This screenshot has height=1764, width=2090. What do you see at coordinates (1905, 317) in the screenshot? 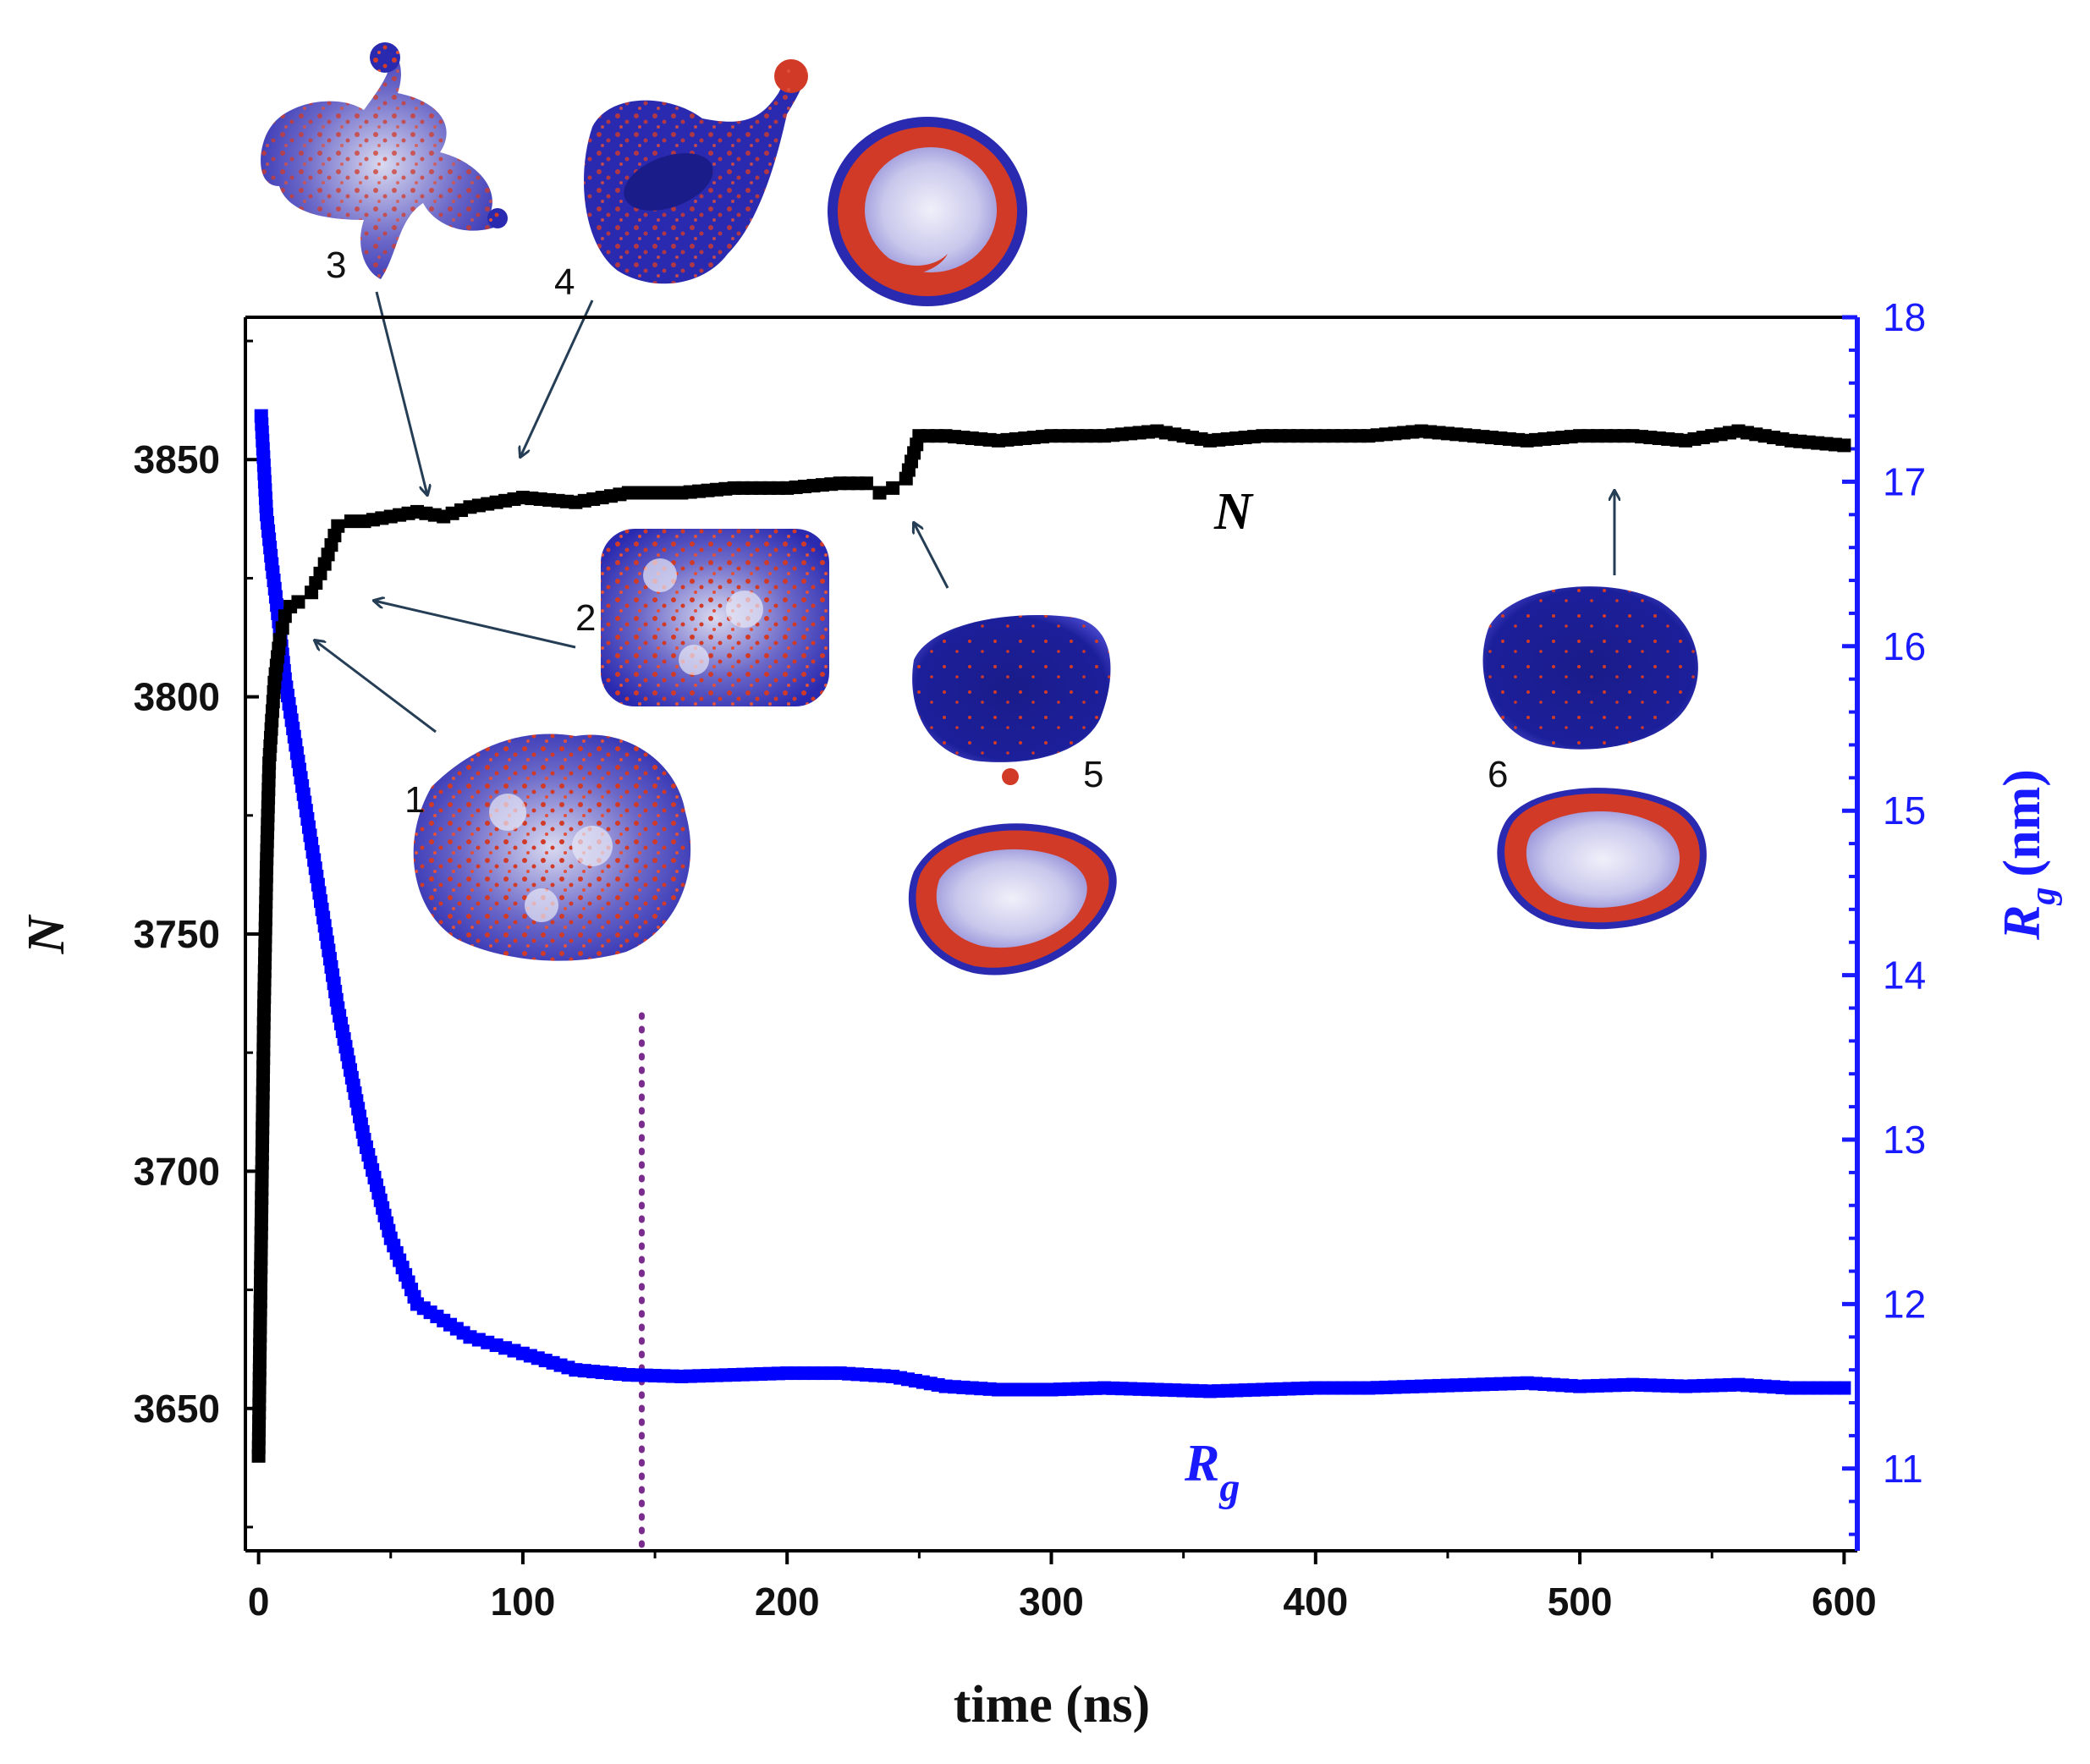
I see `right-y-tick-label: 18` at bounding box center [1905, 317].